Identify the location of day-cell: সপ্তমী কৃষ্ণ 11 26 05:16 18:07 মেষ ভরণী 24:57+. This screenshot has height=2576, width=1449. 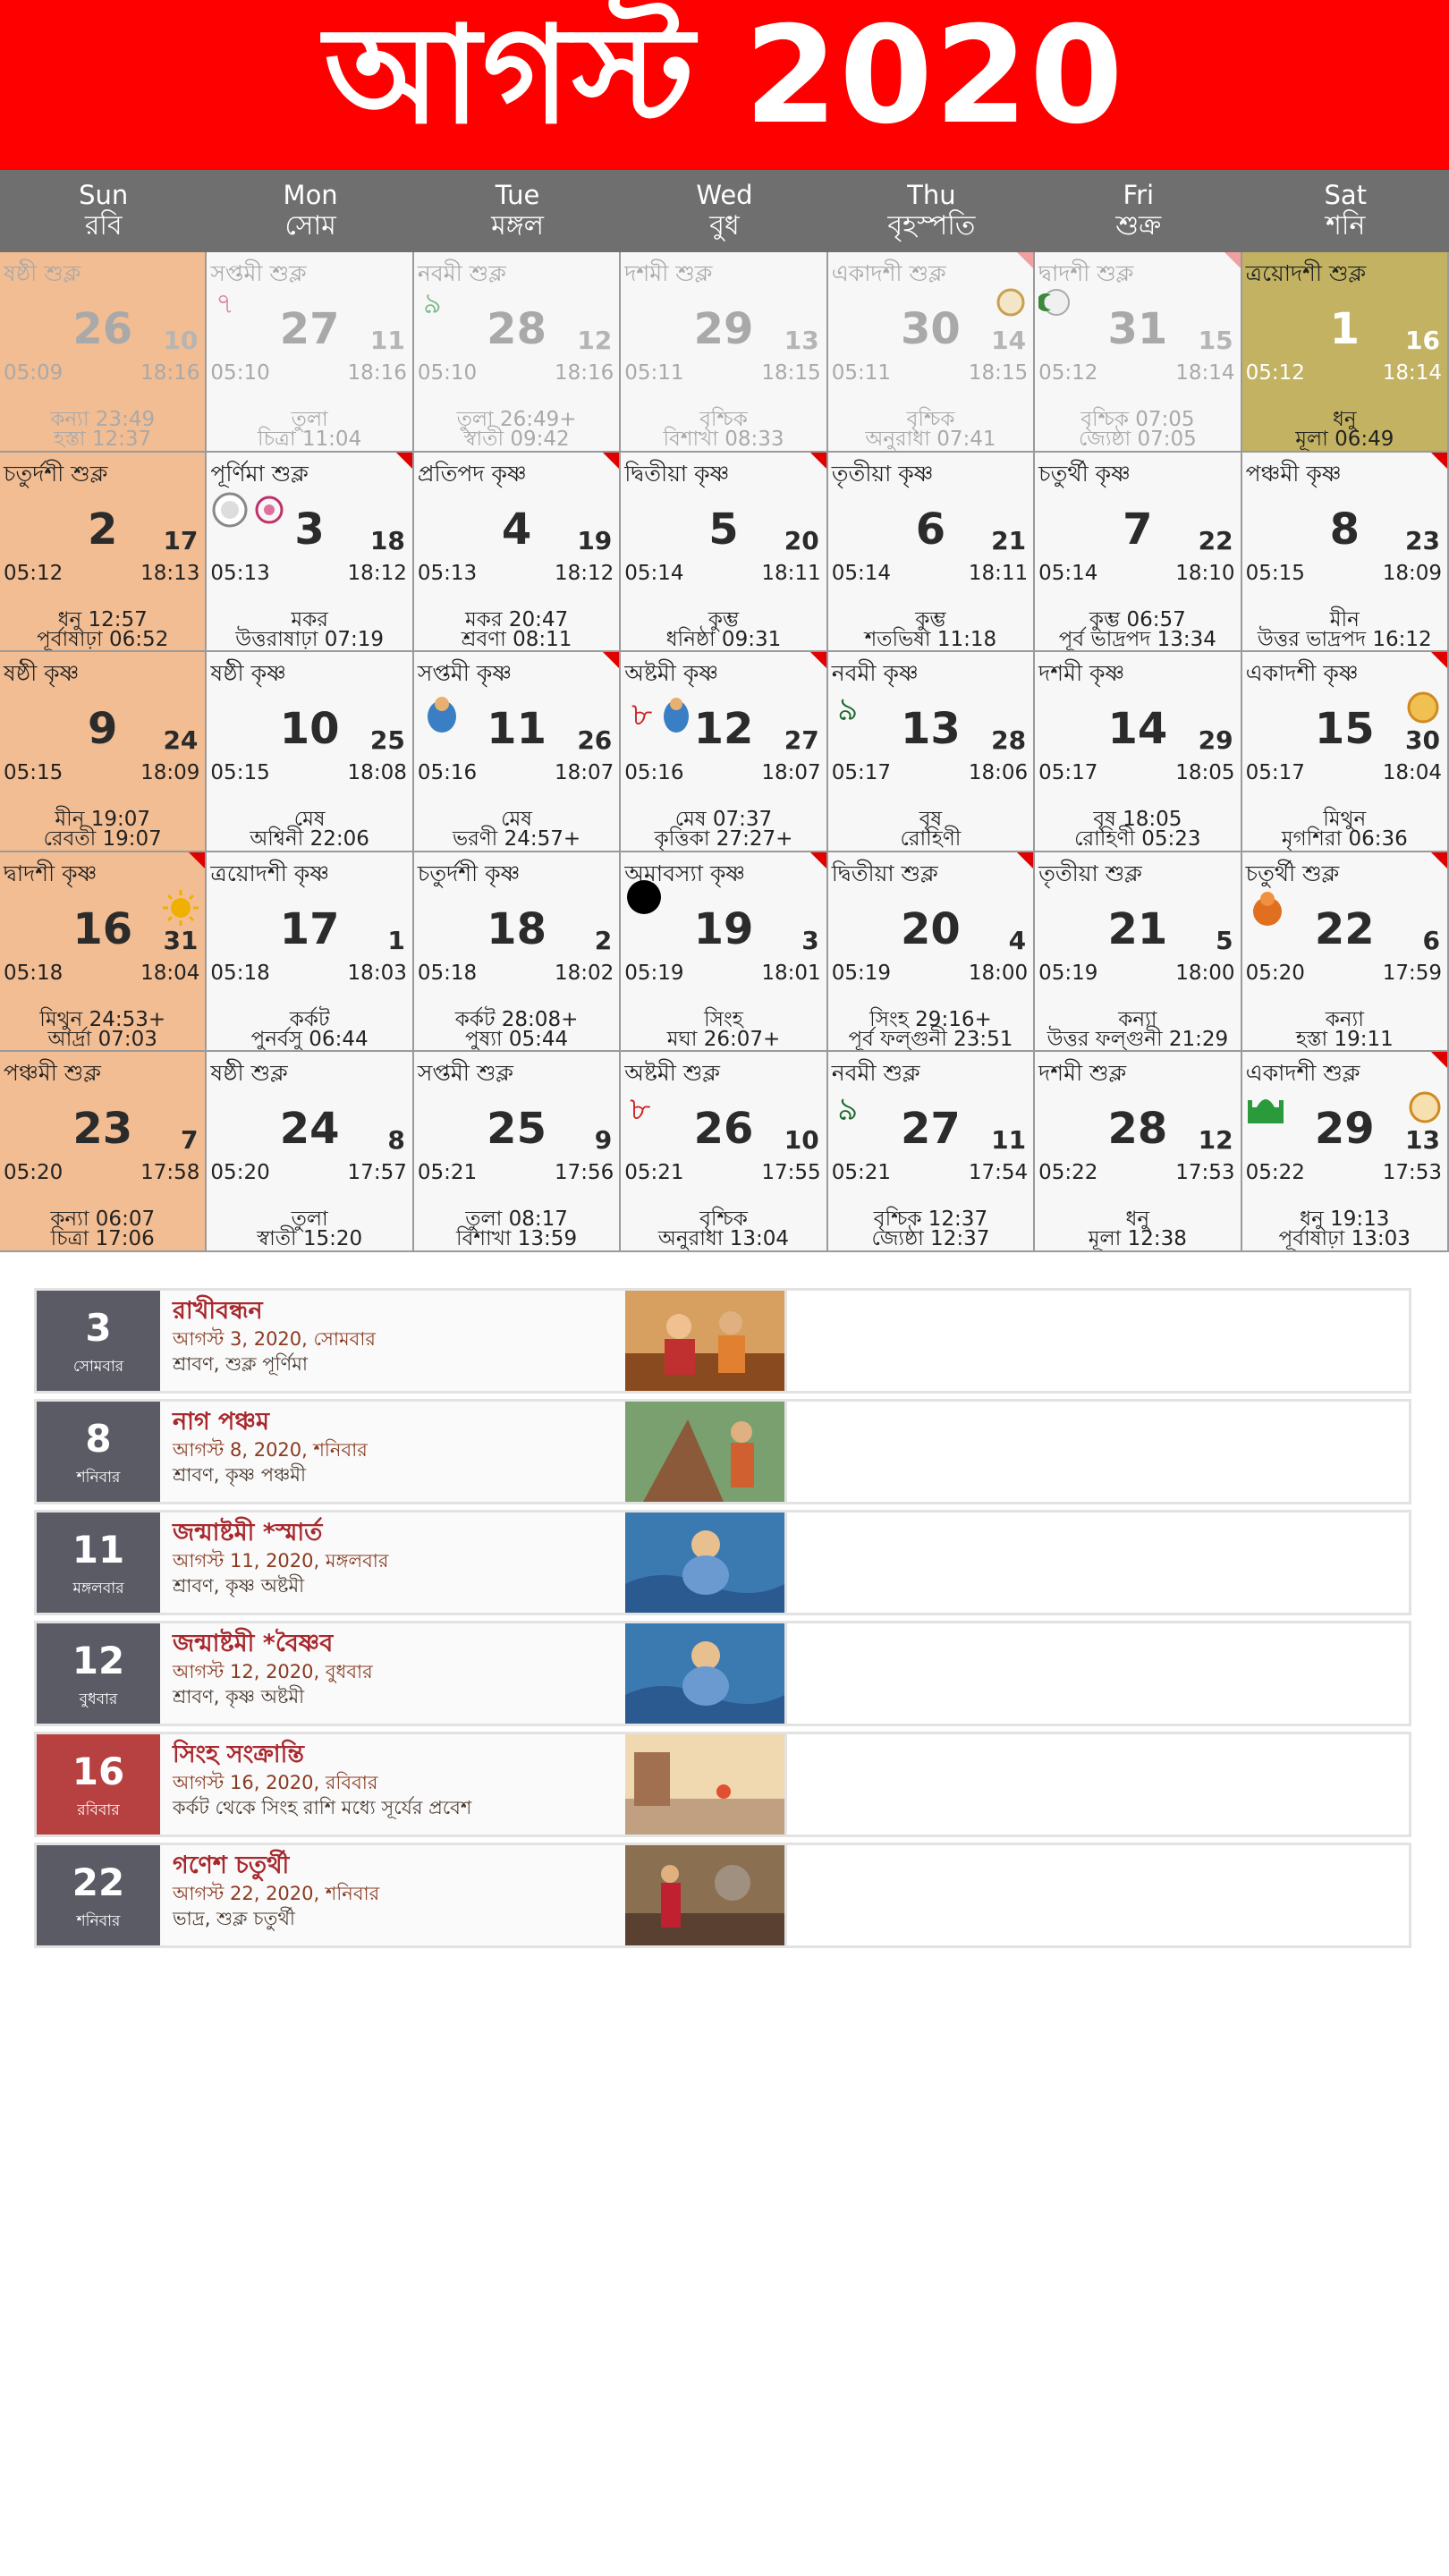
(517, 752).